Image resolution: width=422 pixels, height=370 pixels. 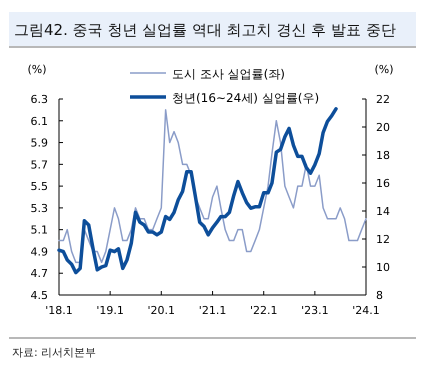 What do you see at coordinates (383, 155) in the screenshot?
I see `y2-tick-label: 18` at bounding box center [383, 155].